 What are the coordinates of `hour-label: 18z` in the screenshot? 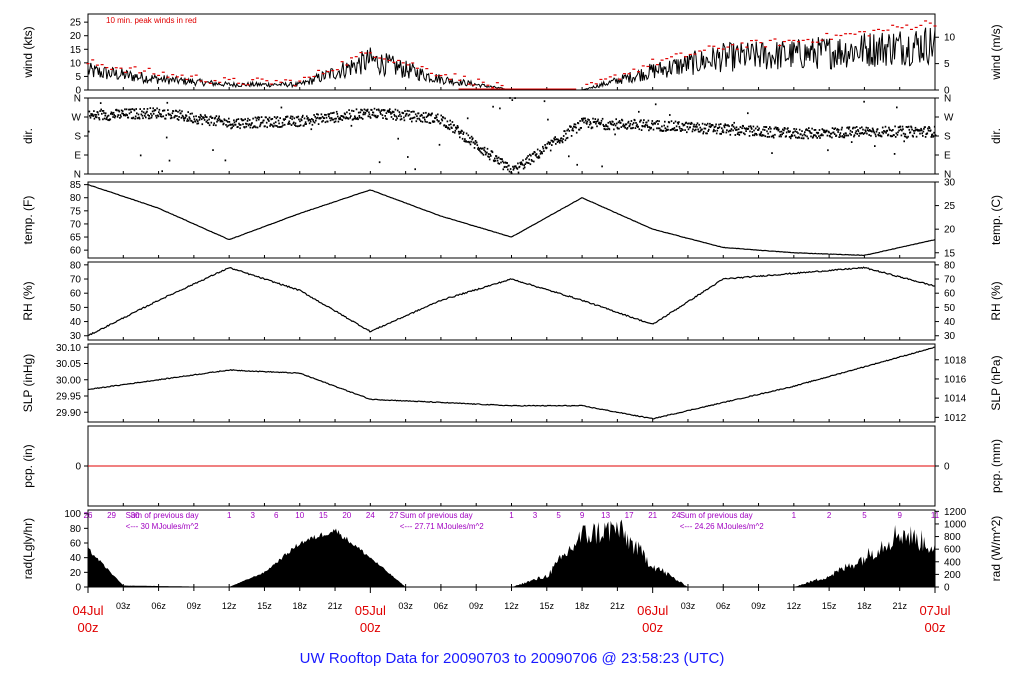 It's located at (299, 606).